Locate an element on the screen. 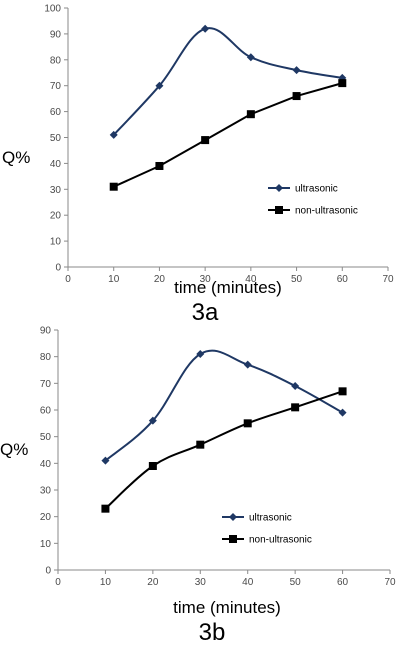  figure-caption: 3a is located at coordinates (205, 312).